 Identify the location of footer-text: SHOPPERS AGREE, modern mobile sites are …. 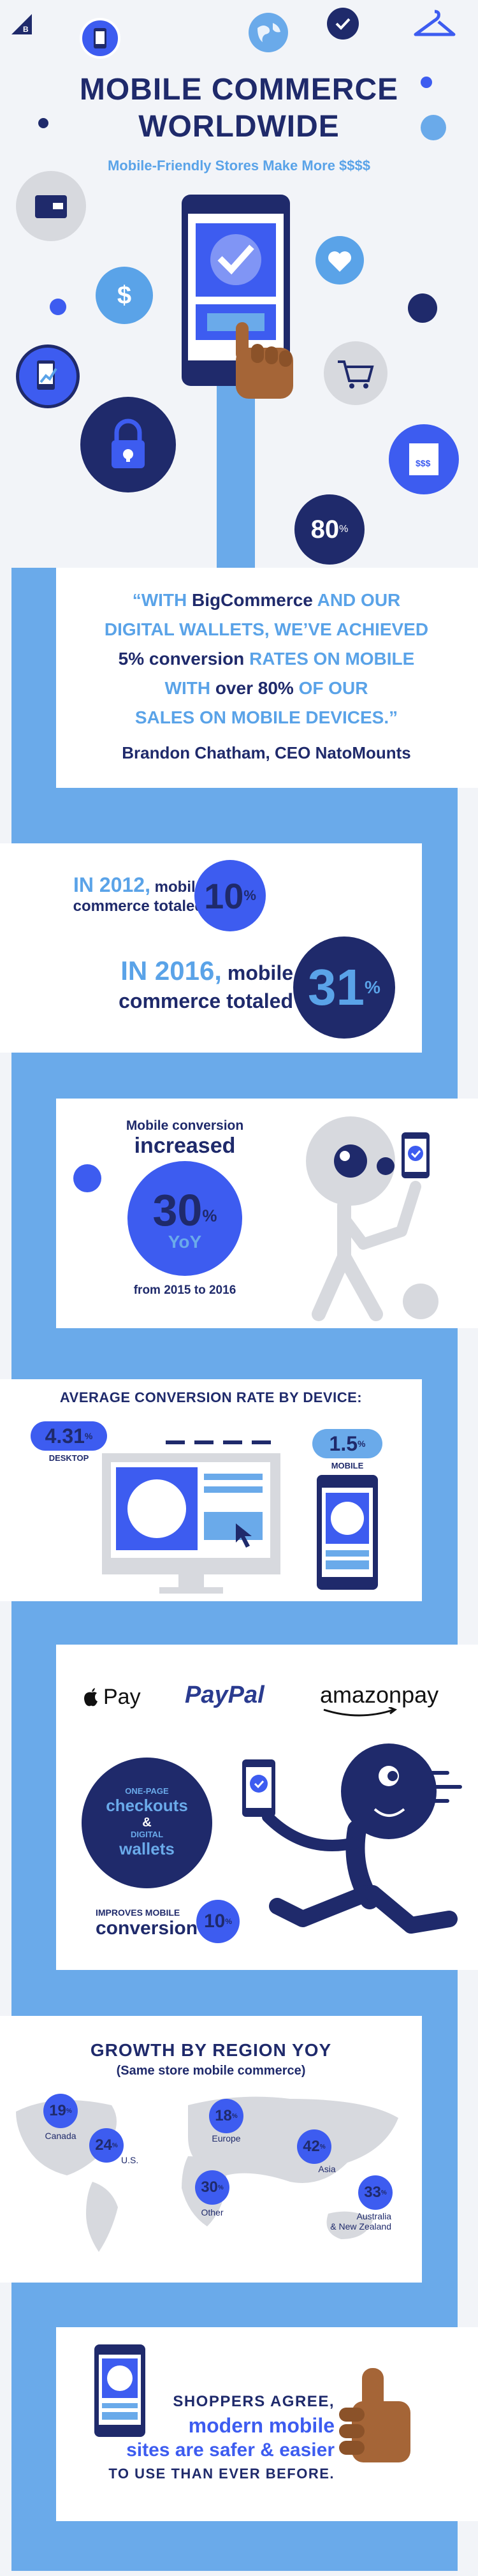
(221, 2437).